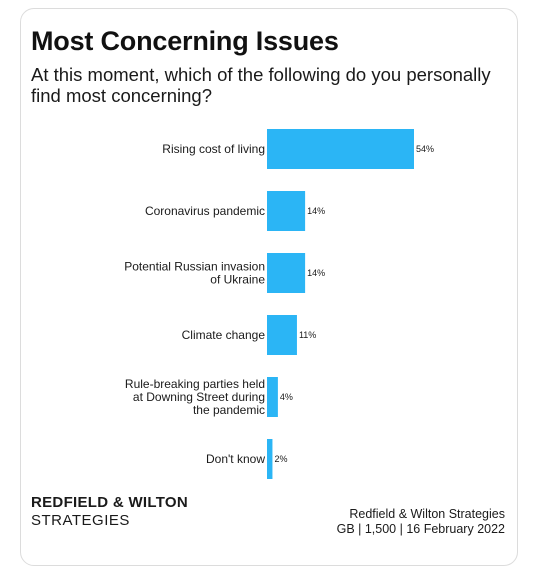  I want to click on bar-value-label-5: 2%, so click(280, 459).